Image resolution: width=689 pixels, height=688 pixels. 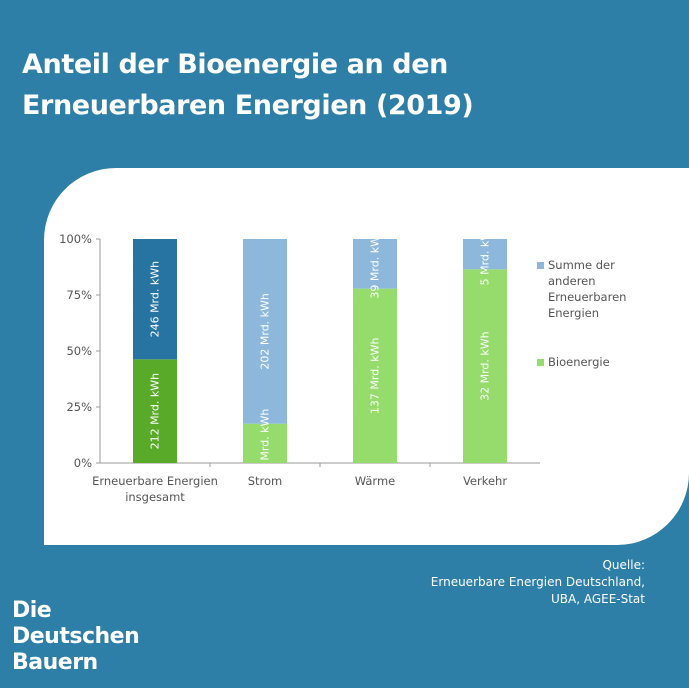 I want to click on brand-logo-line-3: Bauern, so click(x=55, y=662).